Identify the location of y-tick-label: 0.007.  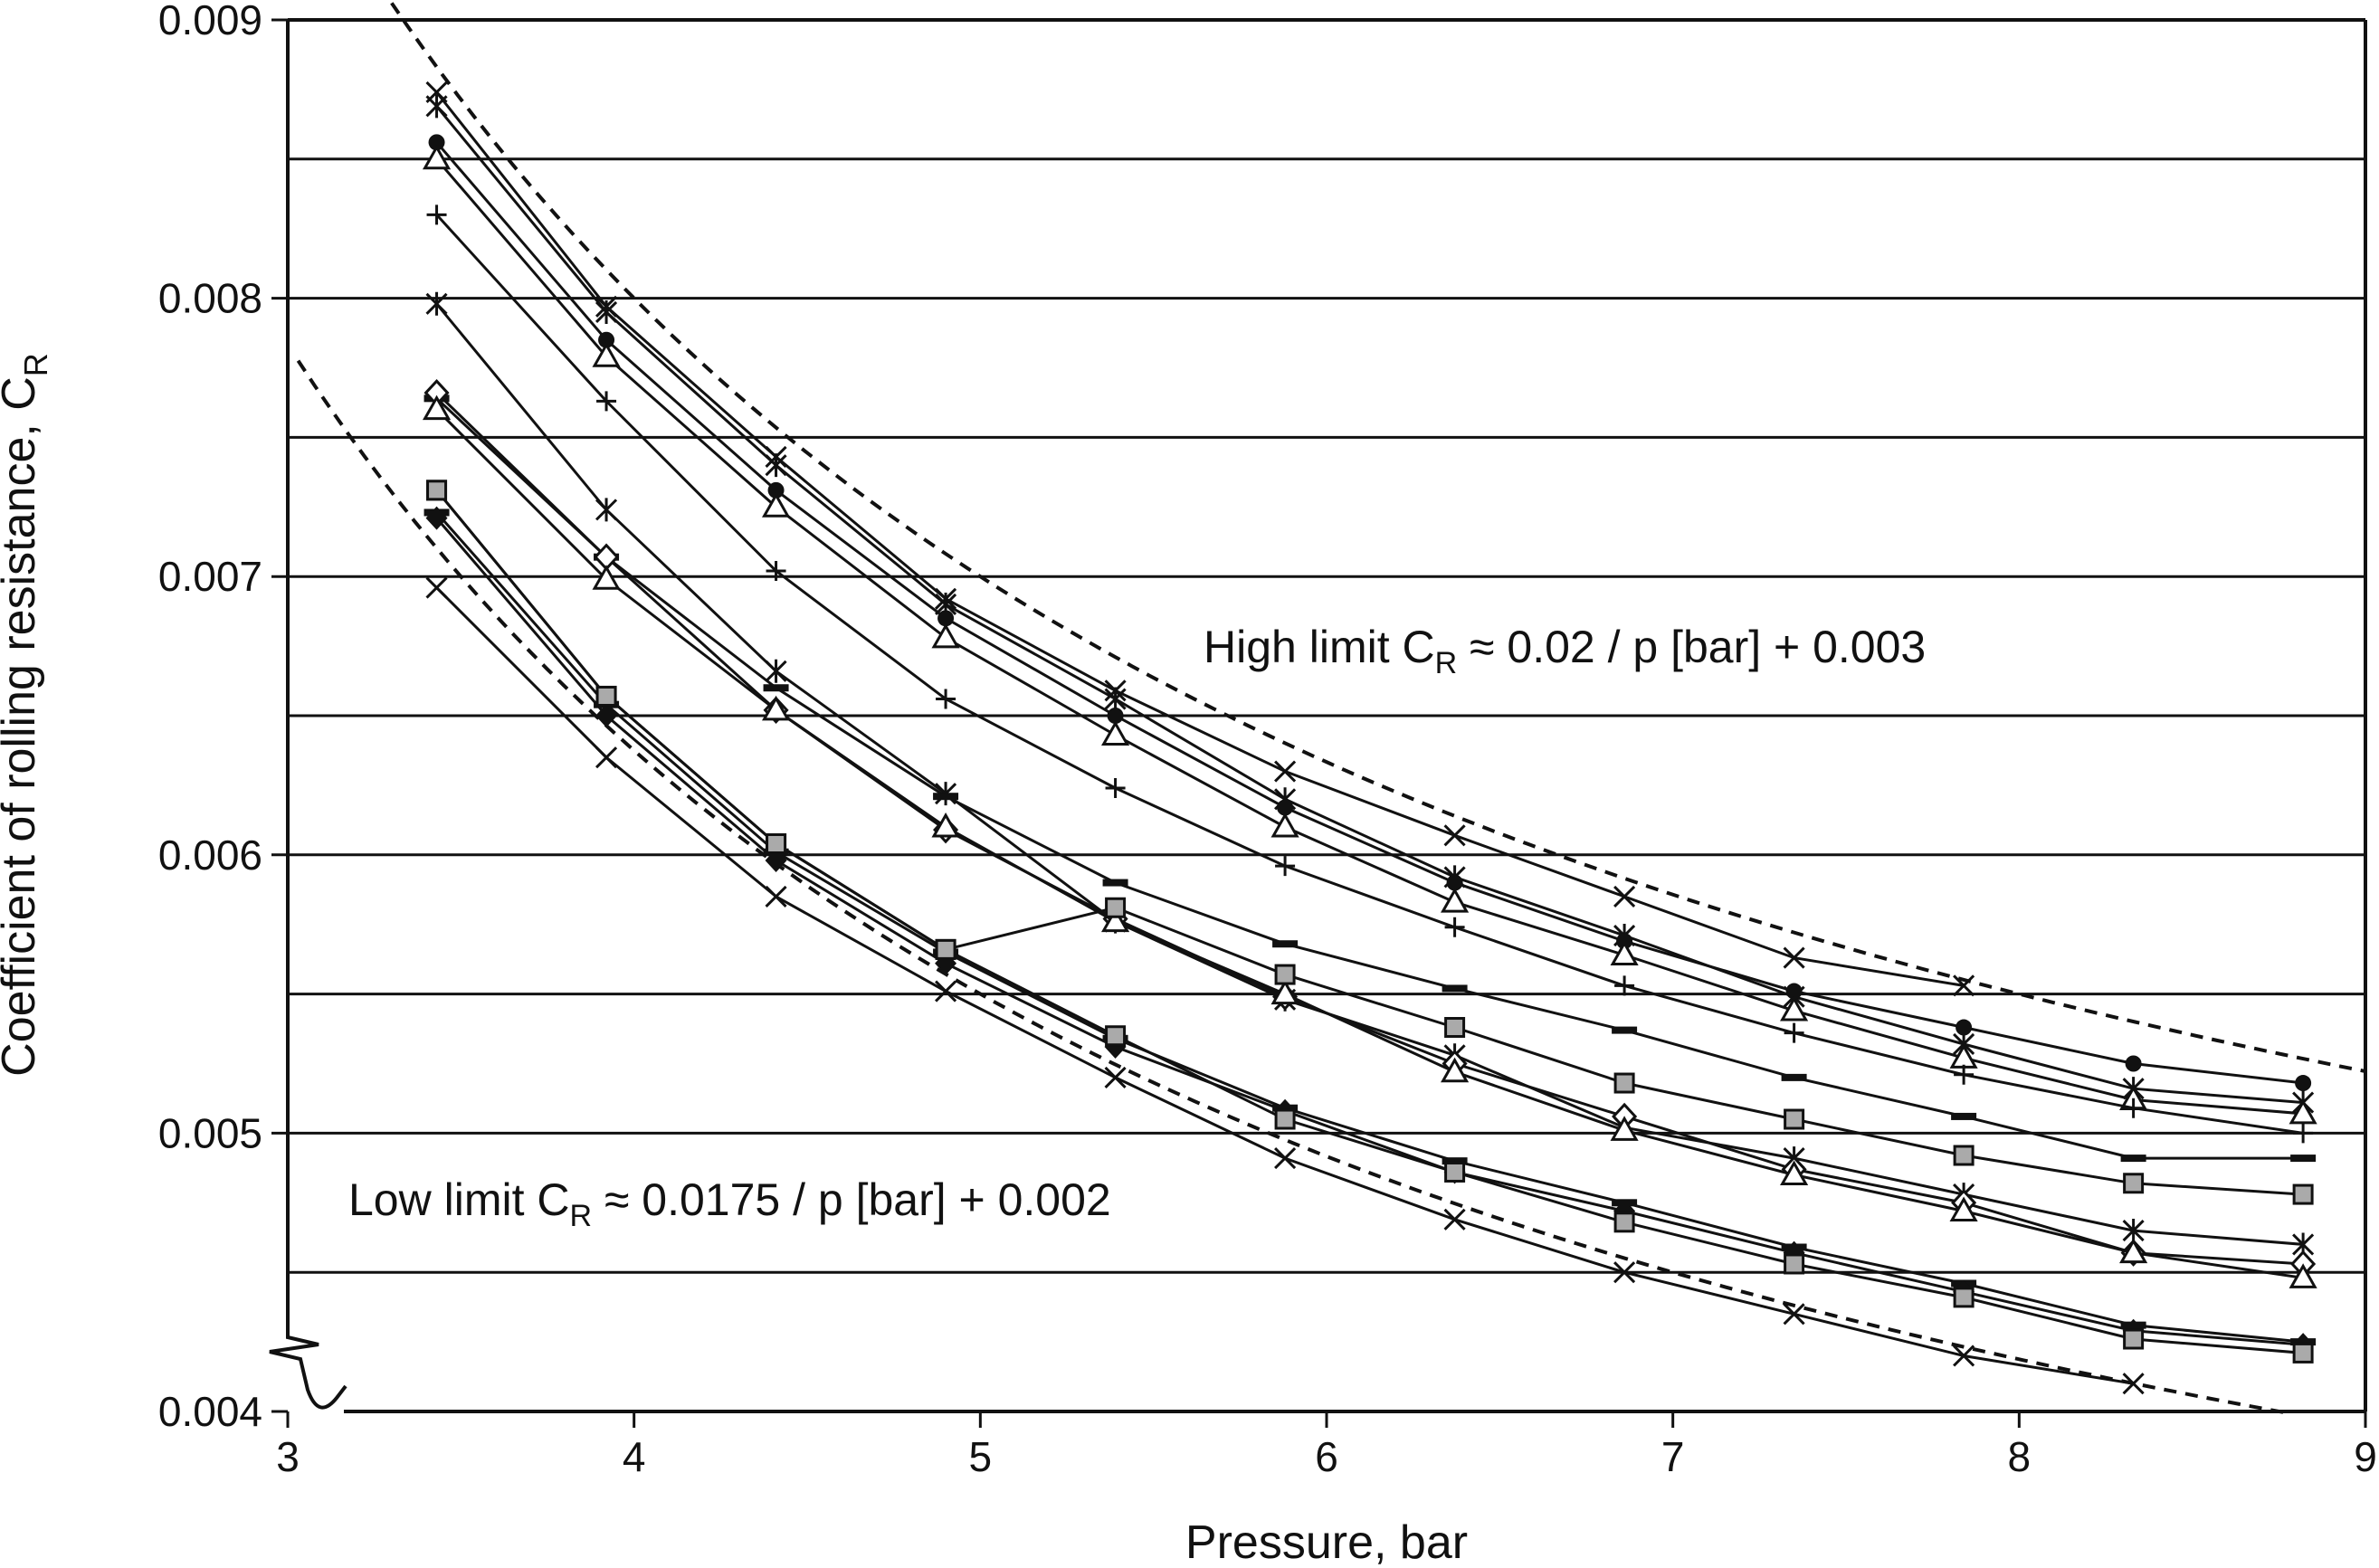
(210, 577).